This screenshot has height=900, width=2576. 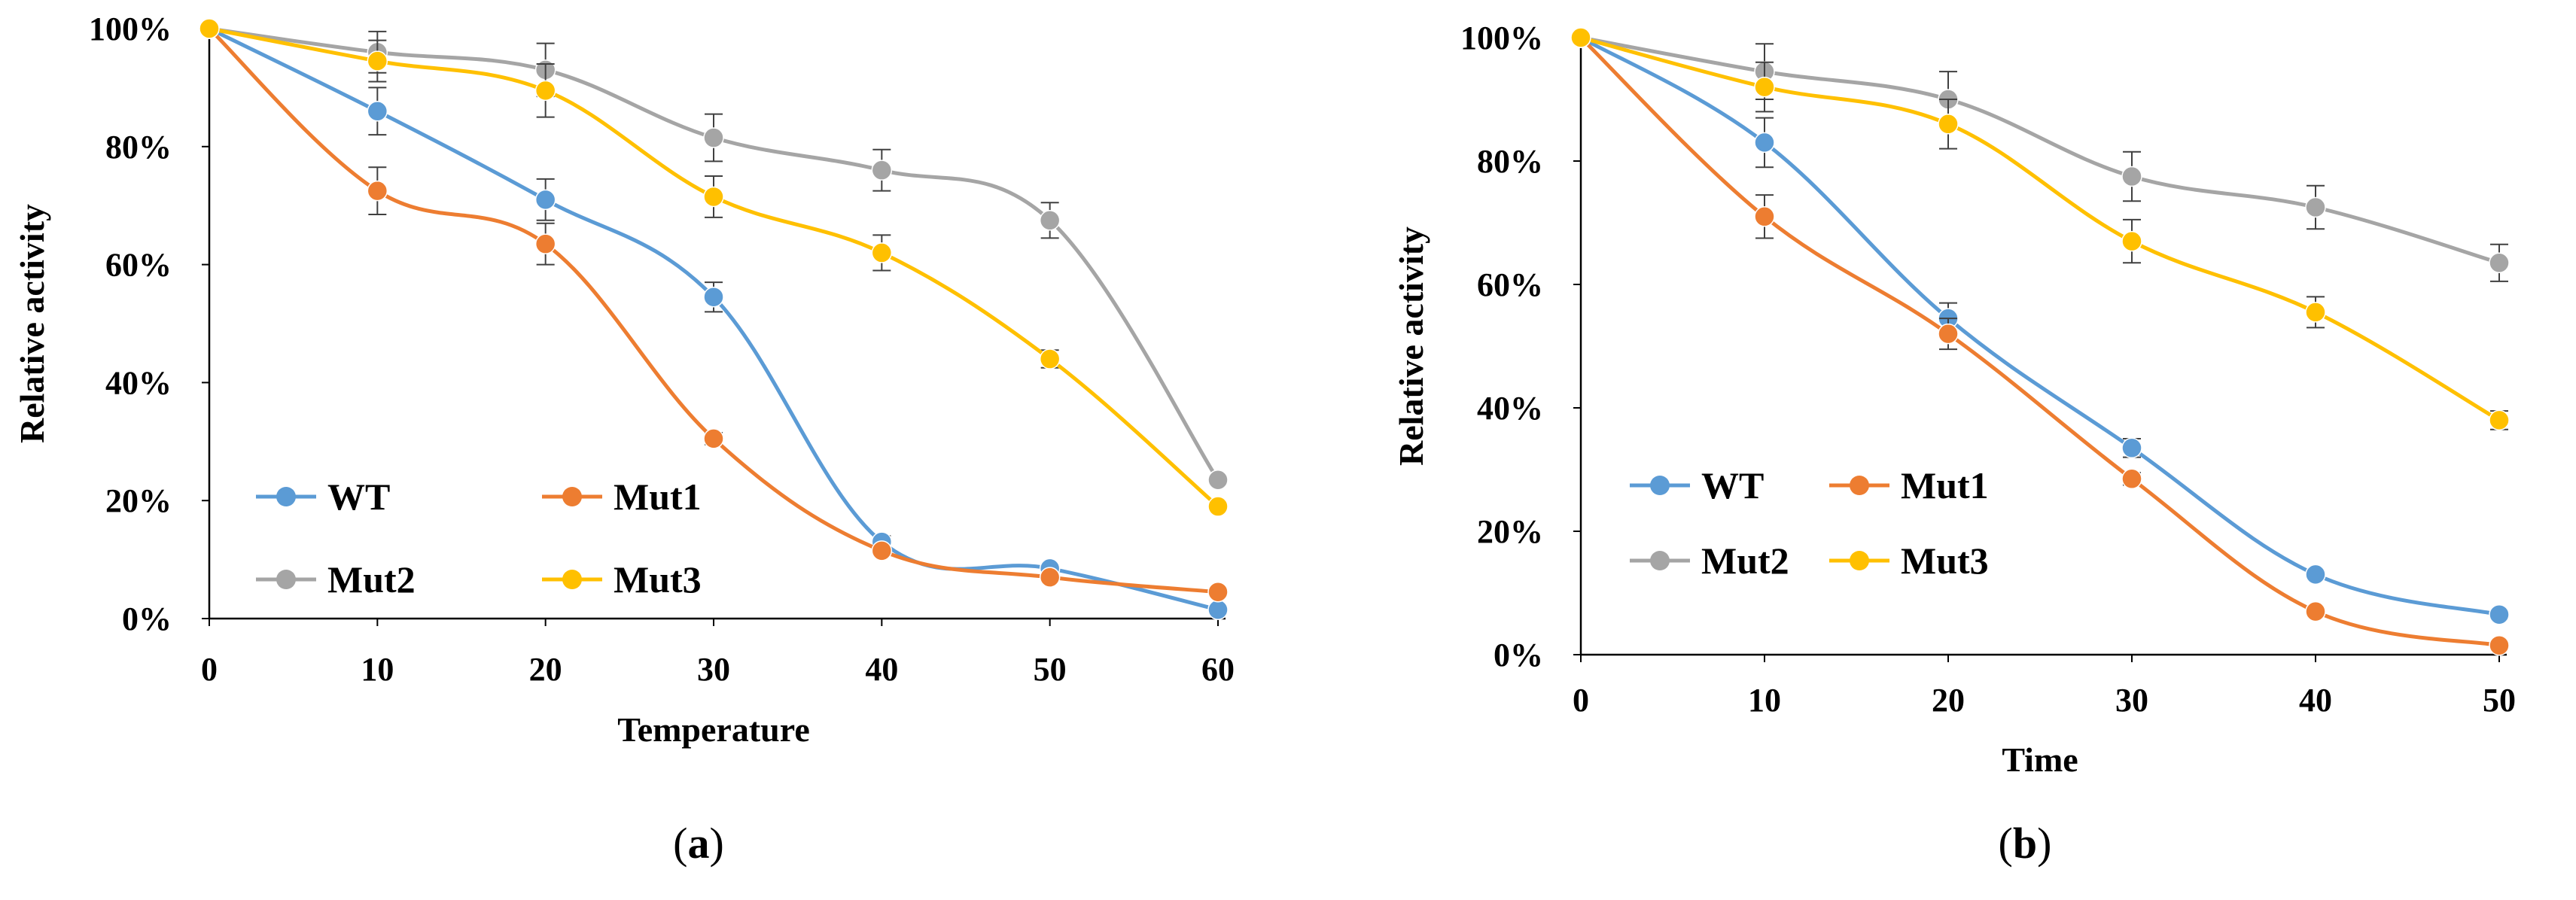 What do you see at coordinates (713, 669) in the screenshot?
I see `x-tick-label: 30` at bounding box center [713, 669].